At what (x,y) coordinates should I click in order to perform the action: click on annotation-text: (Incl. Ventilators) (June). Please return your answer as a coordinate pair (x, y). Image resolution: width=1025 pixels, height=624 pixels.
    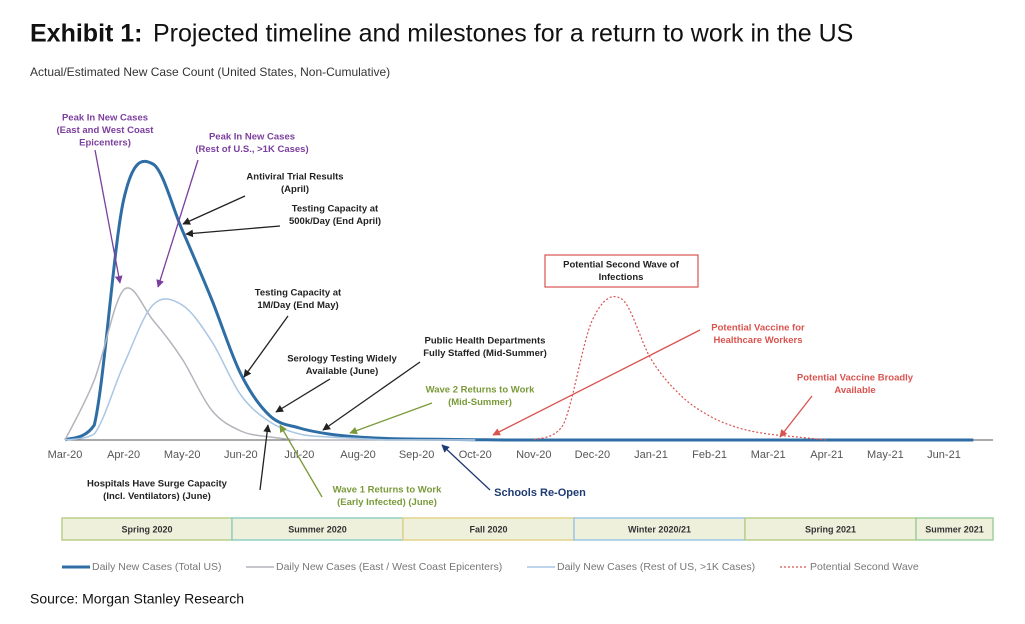
    Looking at the image, I should click on (157, 496).